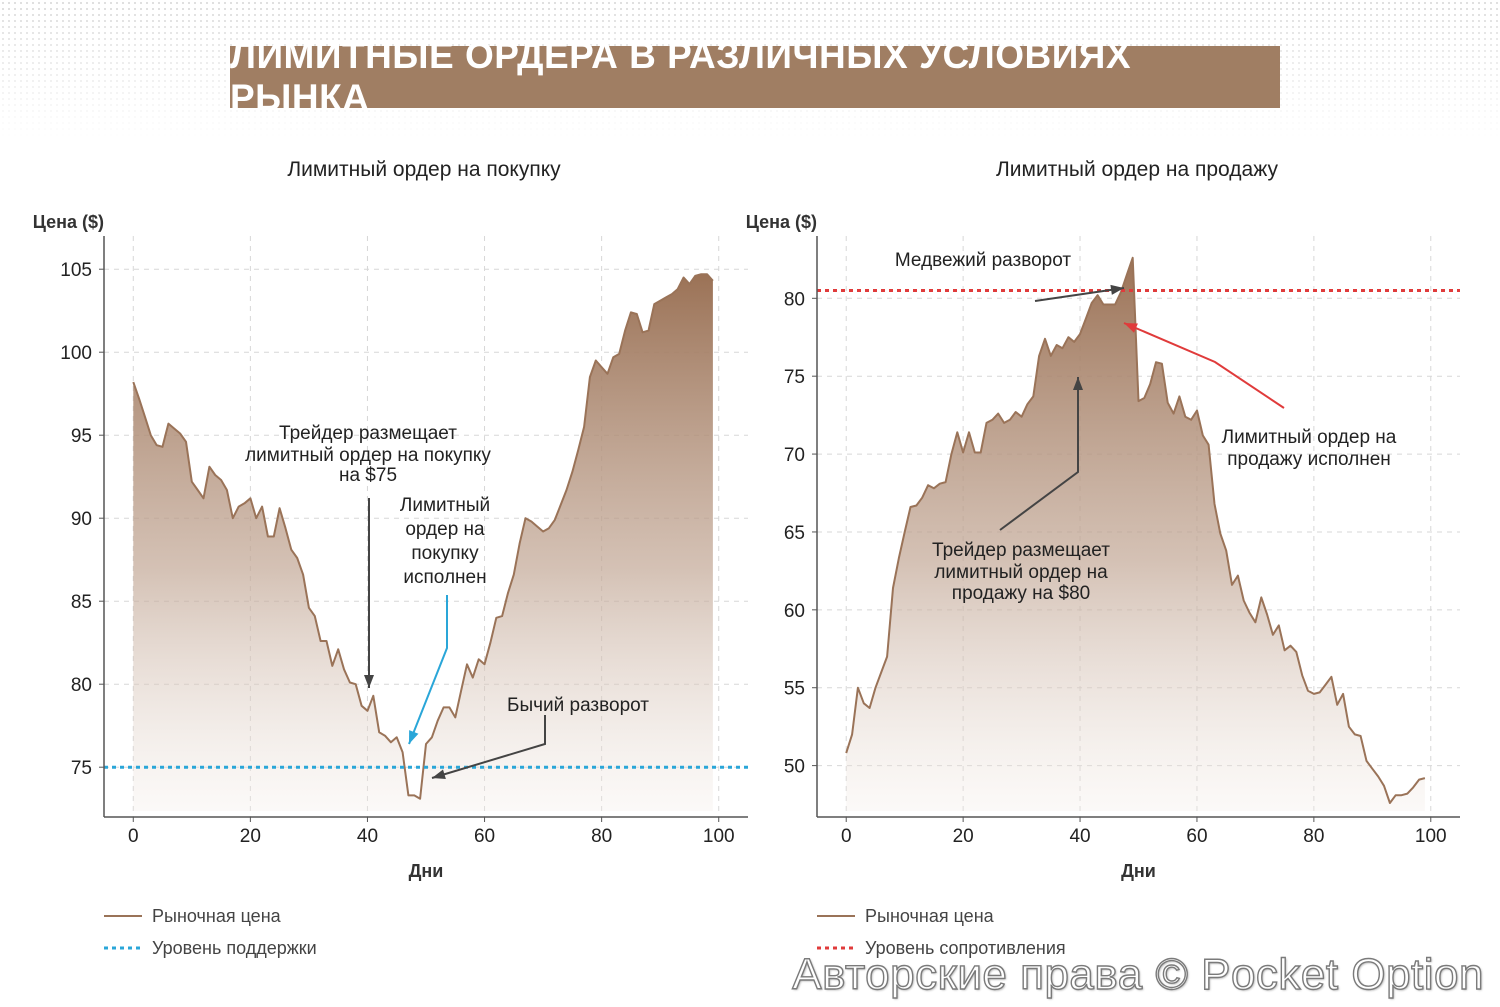 This screenshot has width=1500, height=1007. What do you see at coordinates (794, 689) in the screenshot?
I see `y-tick-label: 55` at bounding box center [794, 689].